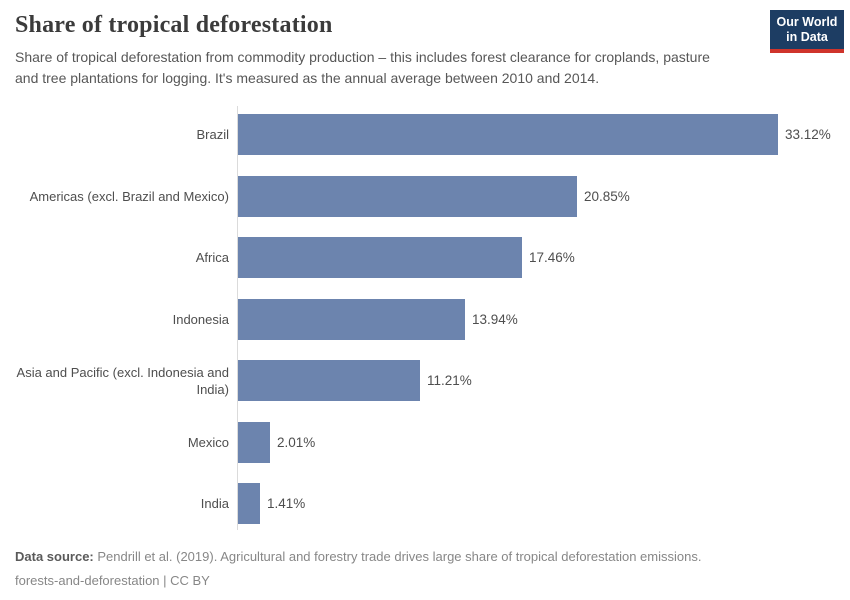  What do you see at coordinates (129, 196) in the screenshot?
I see `category-label: Americas (excl. Brazil and Mexico)` at bounding box center [129, 196].